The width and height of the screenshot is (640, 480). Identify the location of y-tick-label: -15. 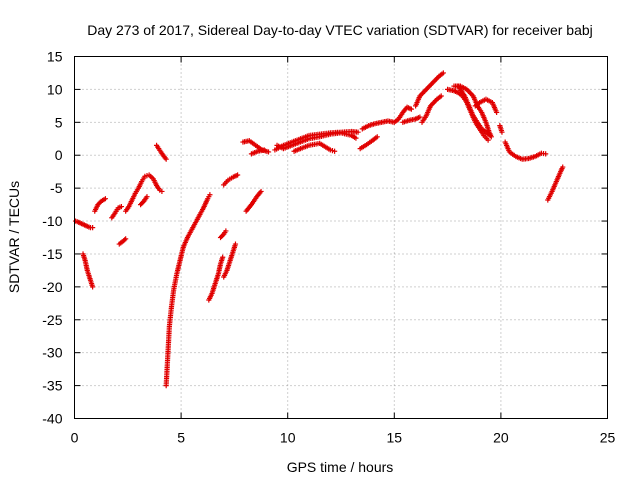
(52, 254).